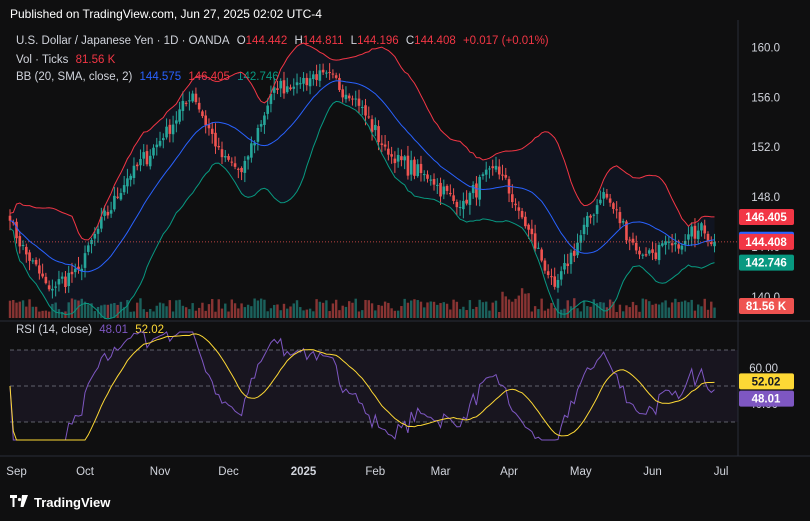 The image size is (810, 521). What do you see at coordinates (85, 472) in the screenshot?
I see `time-axis-label: Oct` at bounding box center [85, 472].